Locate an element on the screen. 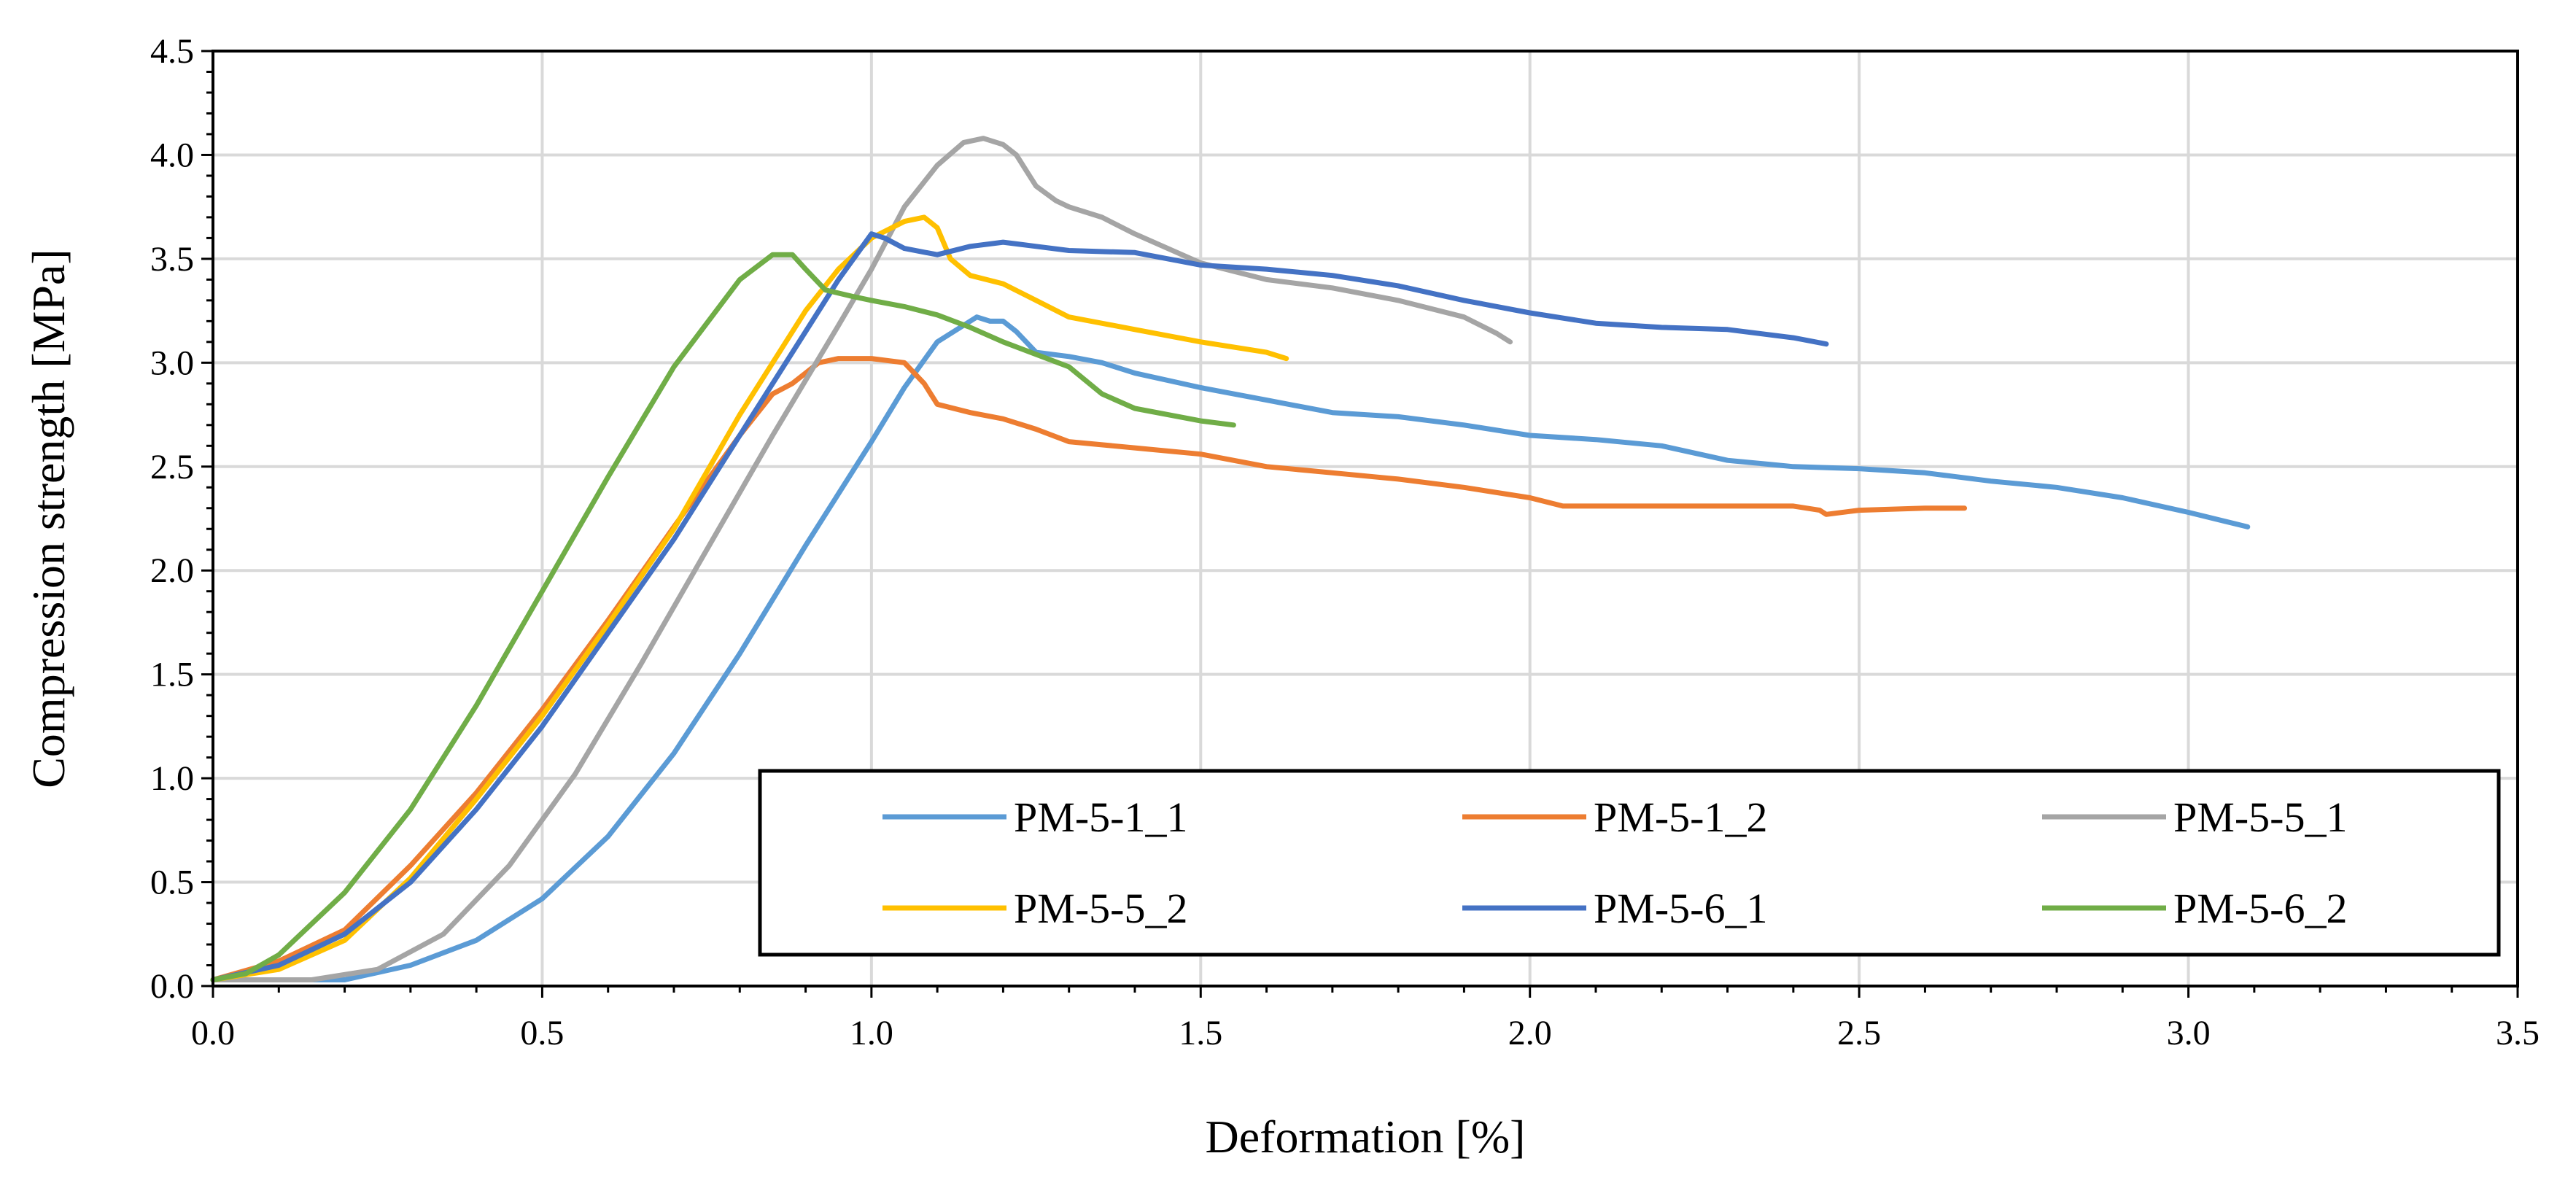 The height and width of the screenshot is (1199, 2576). y-tick-label: 0.5 is located at coordinates (172, 883).